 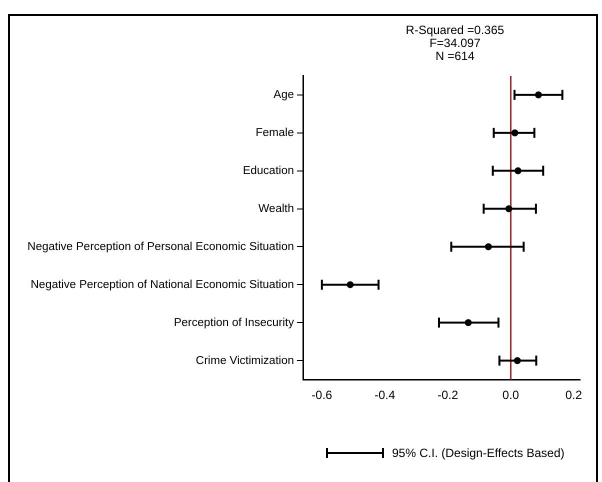 I want to click on y-tick-label: Education, so click(x=268, y=170).